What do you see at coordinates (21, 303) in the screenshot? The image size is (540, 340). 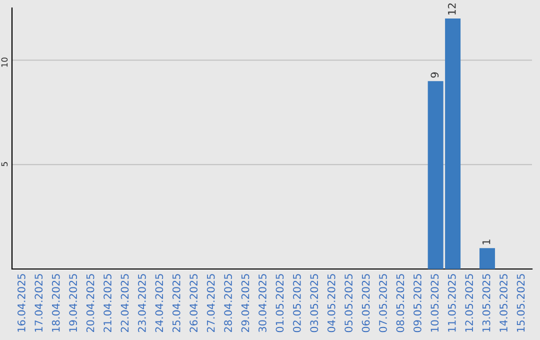 I see `x-tick-label: 16.04.2025` at bounding box center [21, 303].